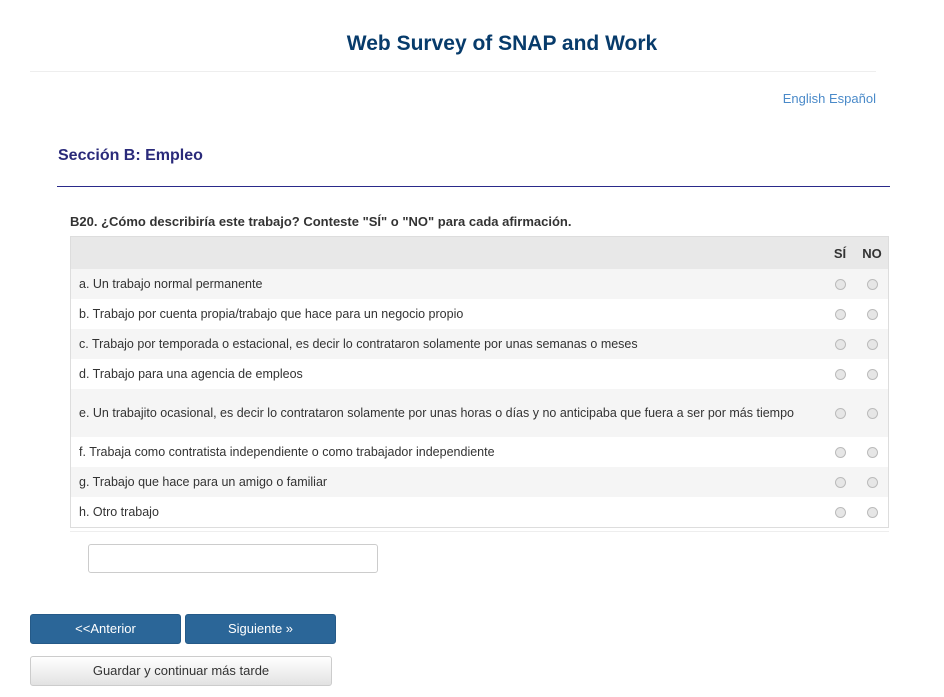 Image resolution: width=944 pixels, height=697 pixels. I want to click on table-row: a. Un trabajo normal permanente, so click(479, 284).